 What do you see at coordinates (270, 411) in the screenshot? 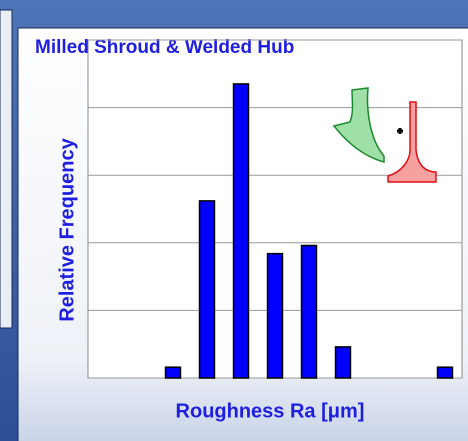
I see `x-axis-label: Roughness Ra [μm]` at bounding box center [270, 411].